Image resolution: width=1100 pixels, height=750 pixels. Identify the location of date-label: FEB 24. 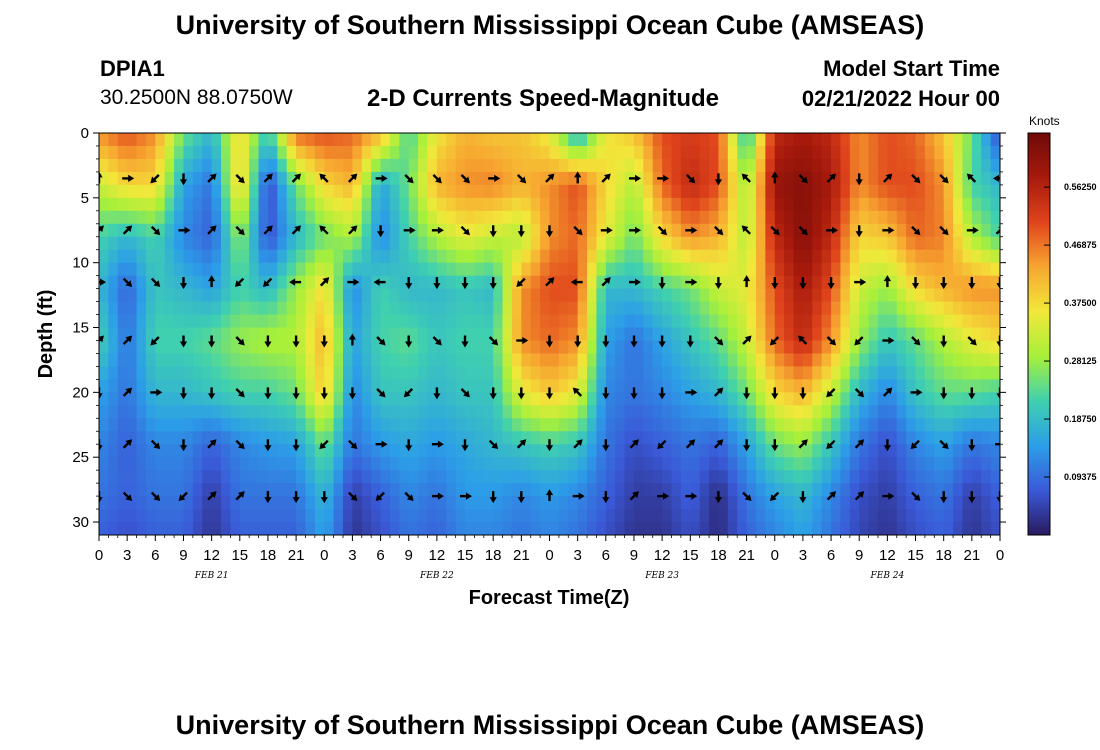
(887, 576).